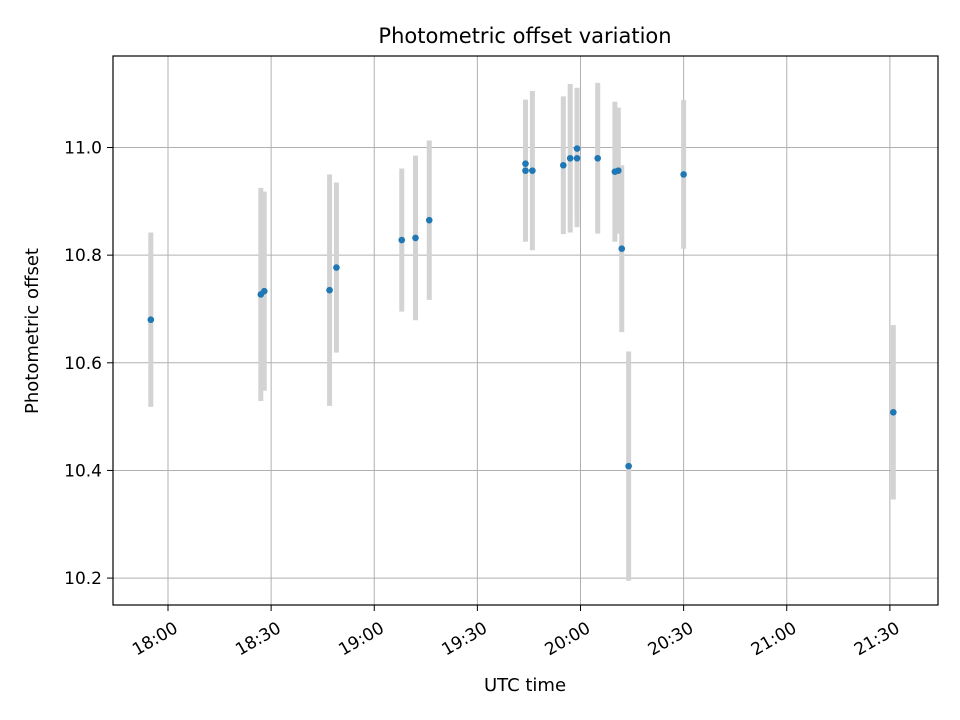 The height and width of the screenshot is (720, 960). Describe the element at coordinates (524, 36) in the screenshot. I see `chart-title: Photometric offset variation` at that location.